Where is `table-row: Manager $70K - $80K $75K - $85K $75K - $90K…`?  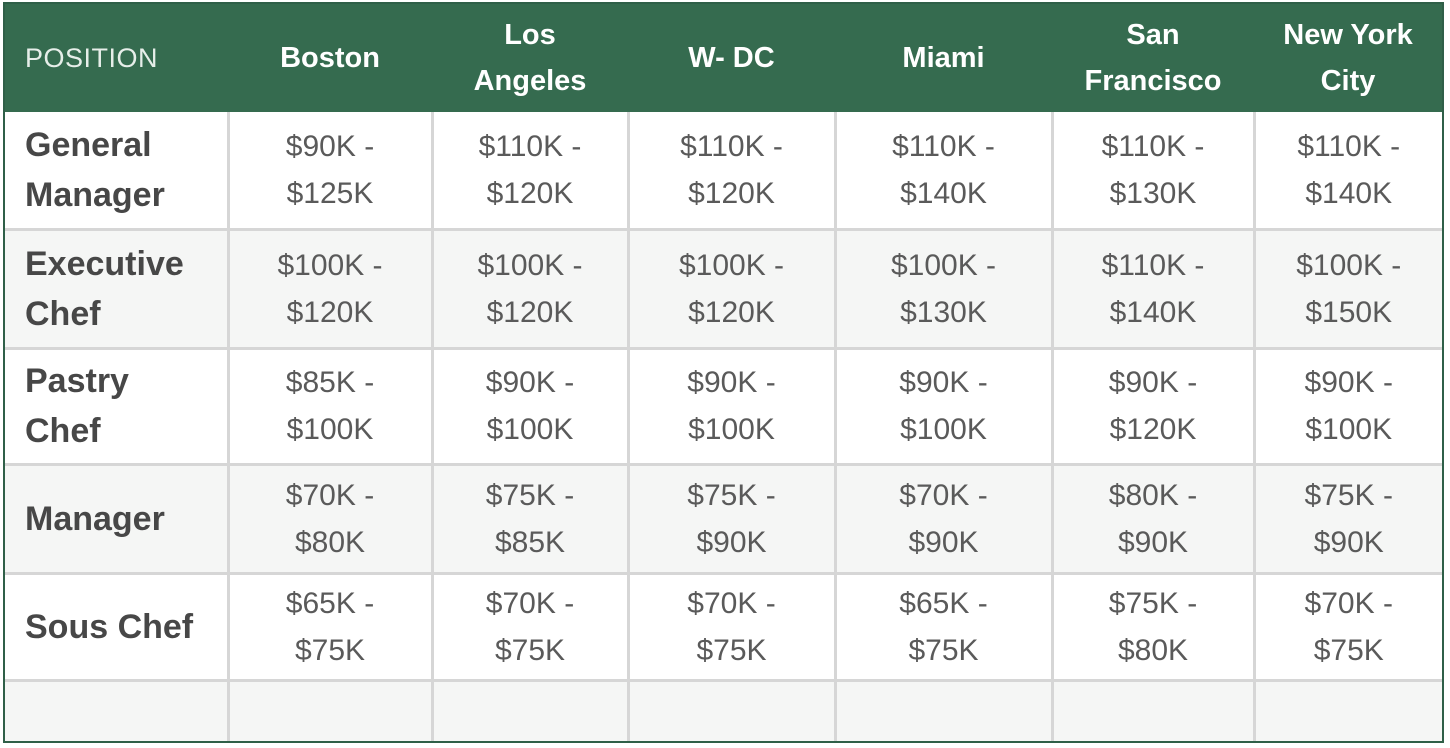
table-row: Manager $70K - $80K $75K - $85K $75K - $90K… is located at coordinates (723, 518).